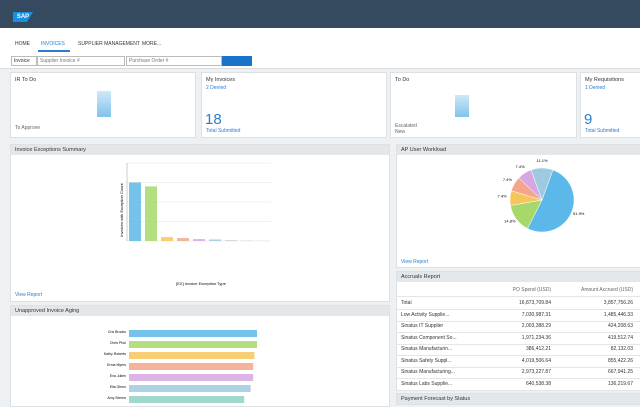 The height and width of the screenshot is (407, 640). I want to click on shell-bar: SAP, so click(320, 14).